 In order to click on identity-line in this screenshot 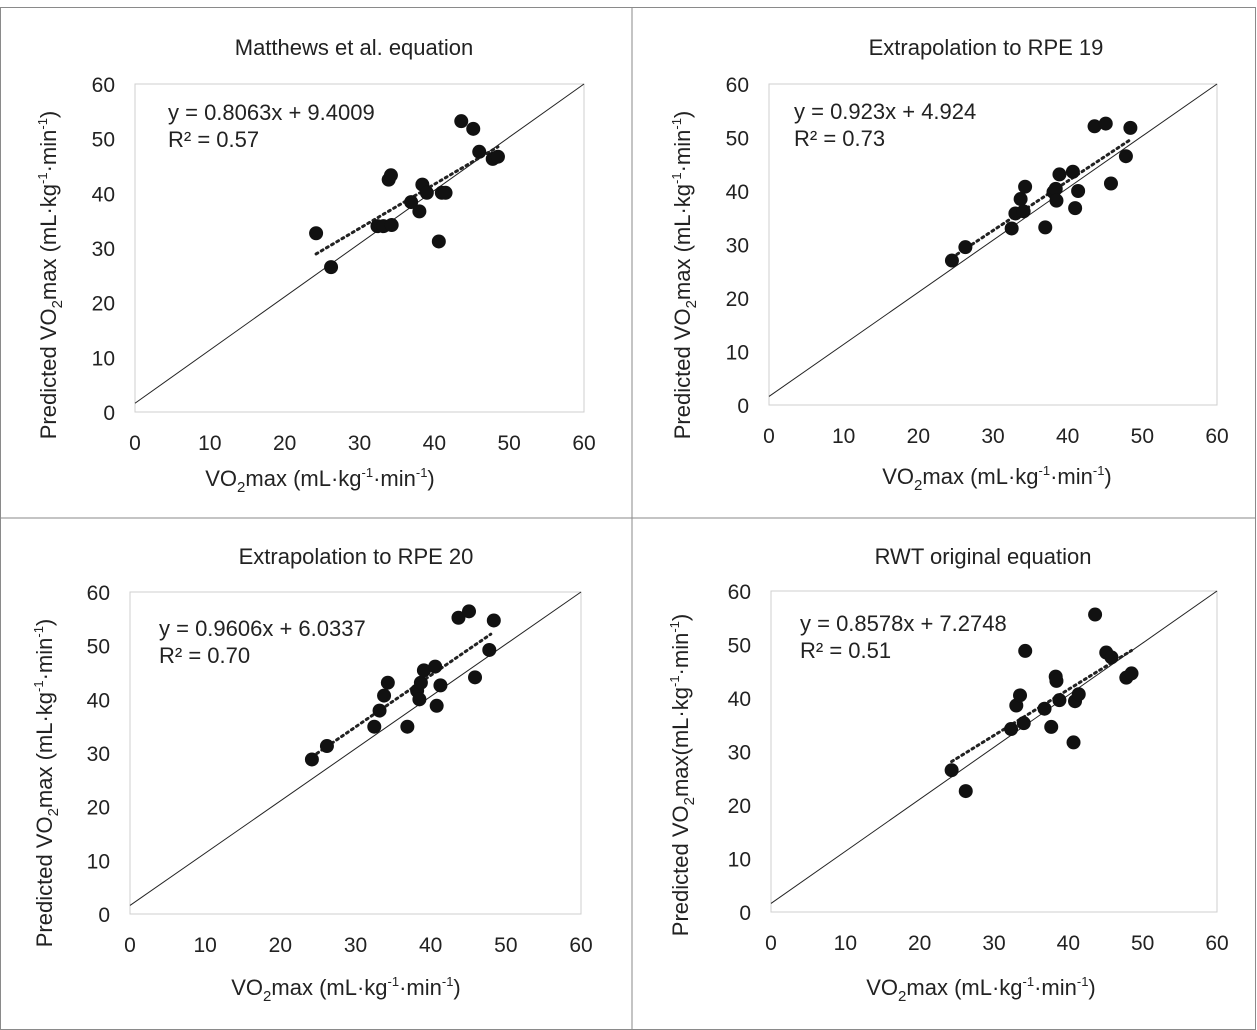, I will do `click(359, 243)`.